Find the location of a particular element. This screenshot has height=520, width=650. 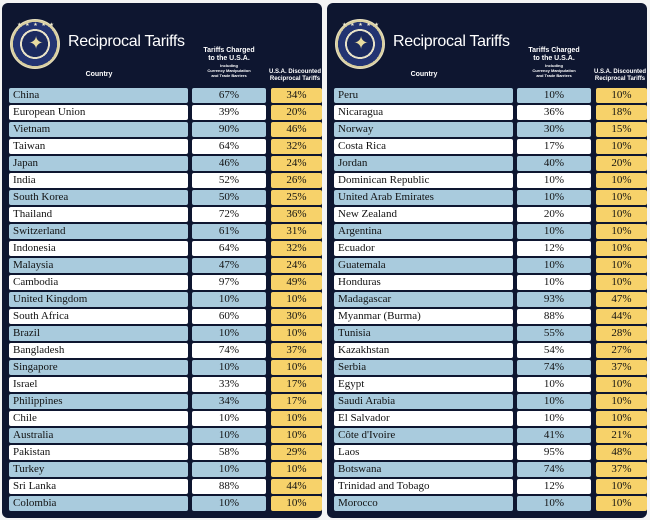

discounted-tariff-cell: 15% is located at coordinates (621, 129).